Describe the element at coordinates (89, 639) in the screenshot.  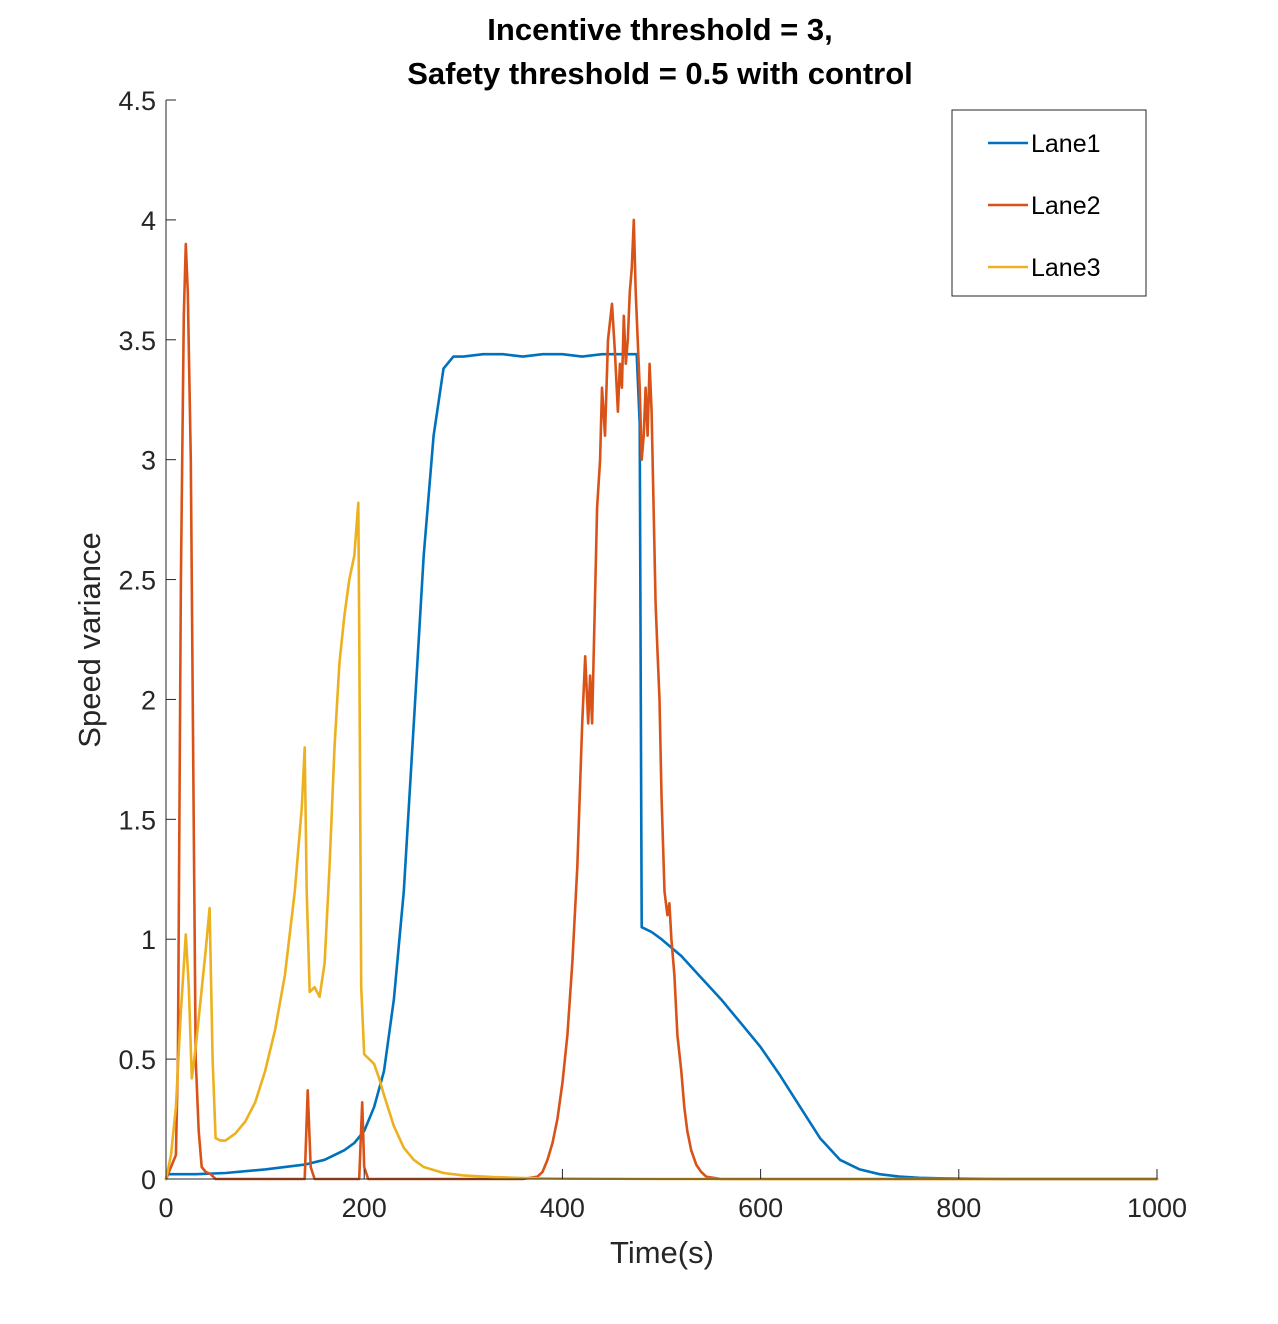
I see `y-axis-label: Speed variance` at that location.